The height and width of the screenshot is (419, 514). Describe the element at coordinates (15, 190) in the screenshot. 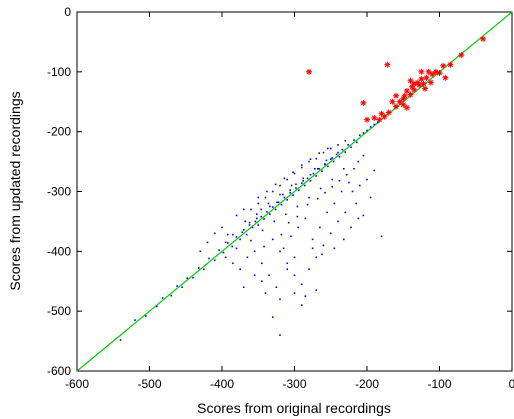

I see `y-axis-title: Scores from updated recordings` at that location.